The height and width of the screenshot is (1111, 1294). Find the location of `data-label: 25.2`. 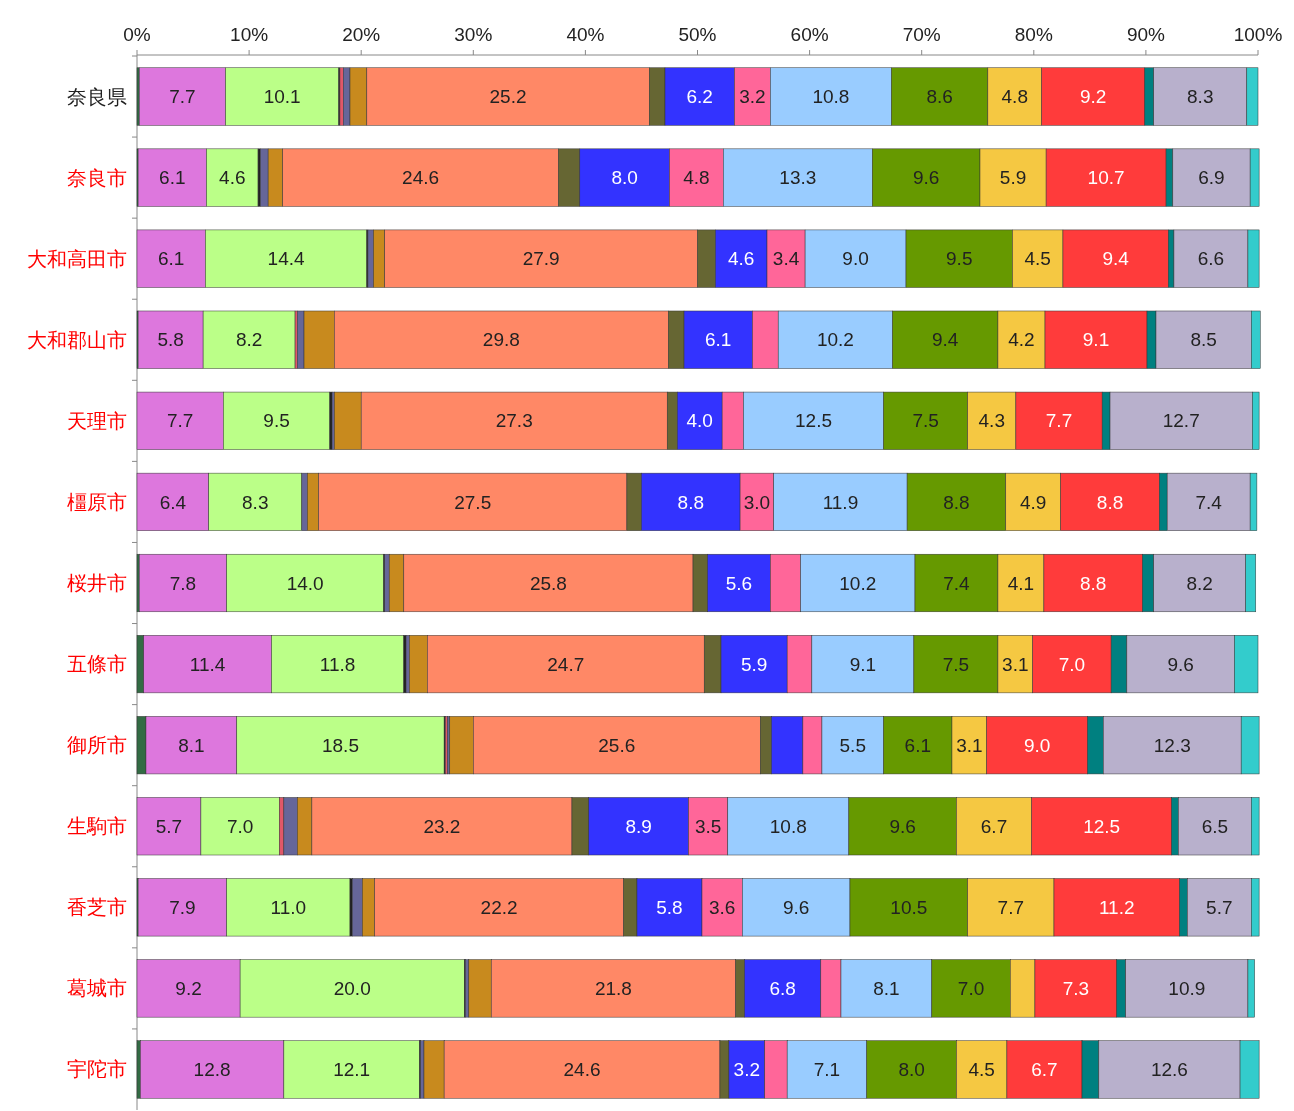

data-label: 25.2 is located at coordinates (508, 97).